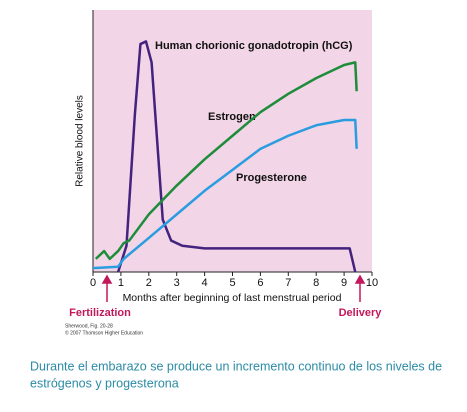  Describe the element at coordinates (232, 283) in the screenshot. I see `x-tick-label: 5` at that location.